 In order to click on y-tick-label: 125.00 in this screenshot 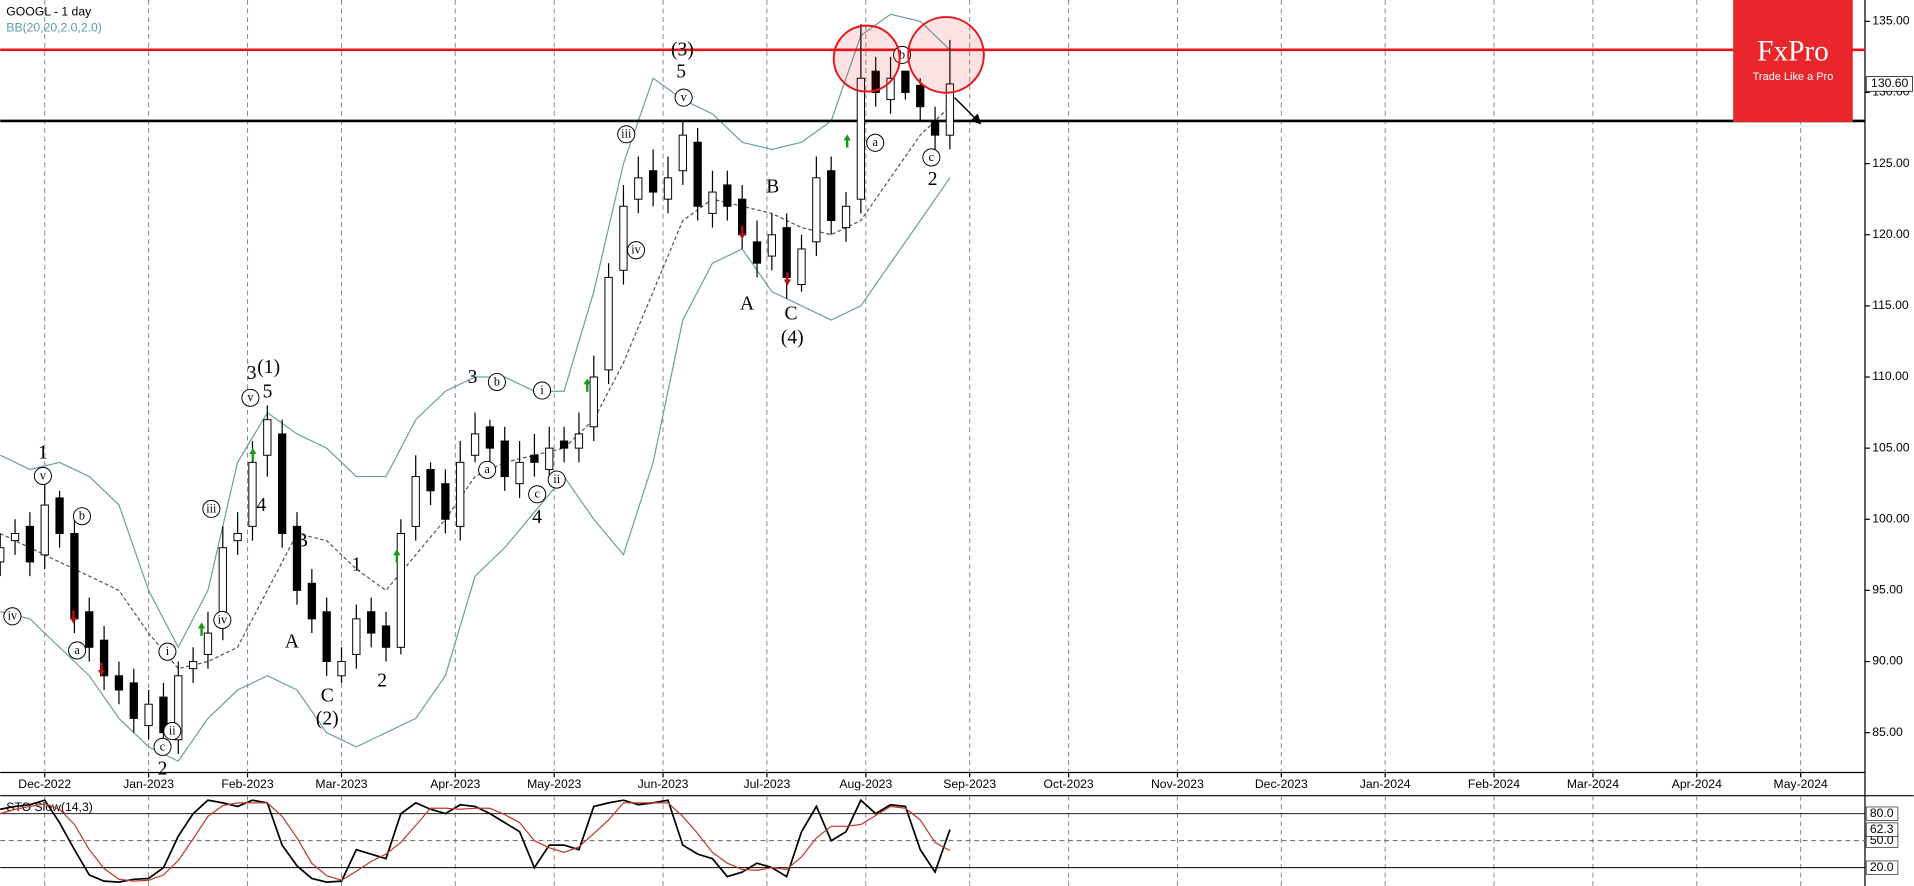, I will do `click(1890, 163)`.